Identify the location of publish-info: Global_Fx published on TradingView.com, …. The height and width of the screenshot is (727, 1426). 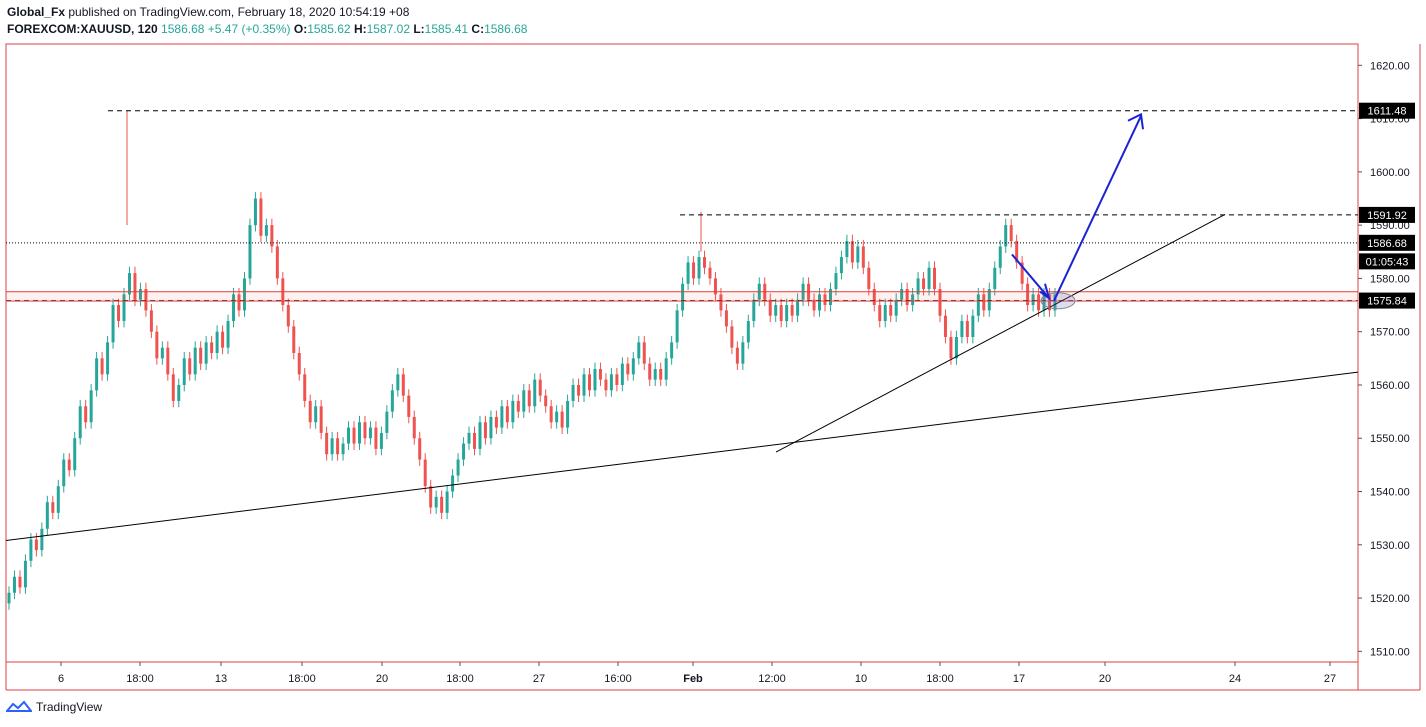
(208, 12).